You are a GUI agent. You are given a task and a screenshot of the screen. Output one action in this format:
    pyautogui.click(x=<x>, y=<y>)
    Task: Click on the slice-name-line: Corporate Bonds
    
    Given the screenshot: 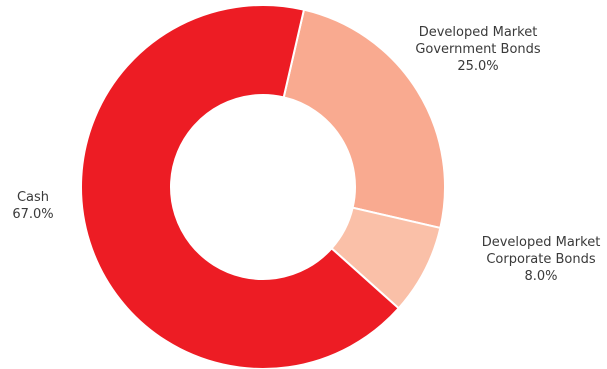 What is the action you would take?
    pyautogui.click(x=540, y=259)
    